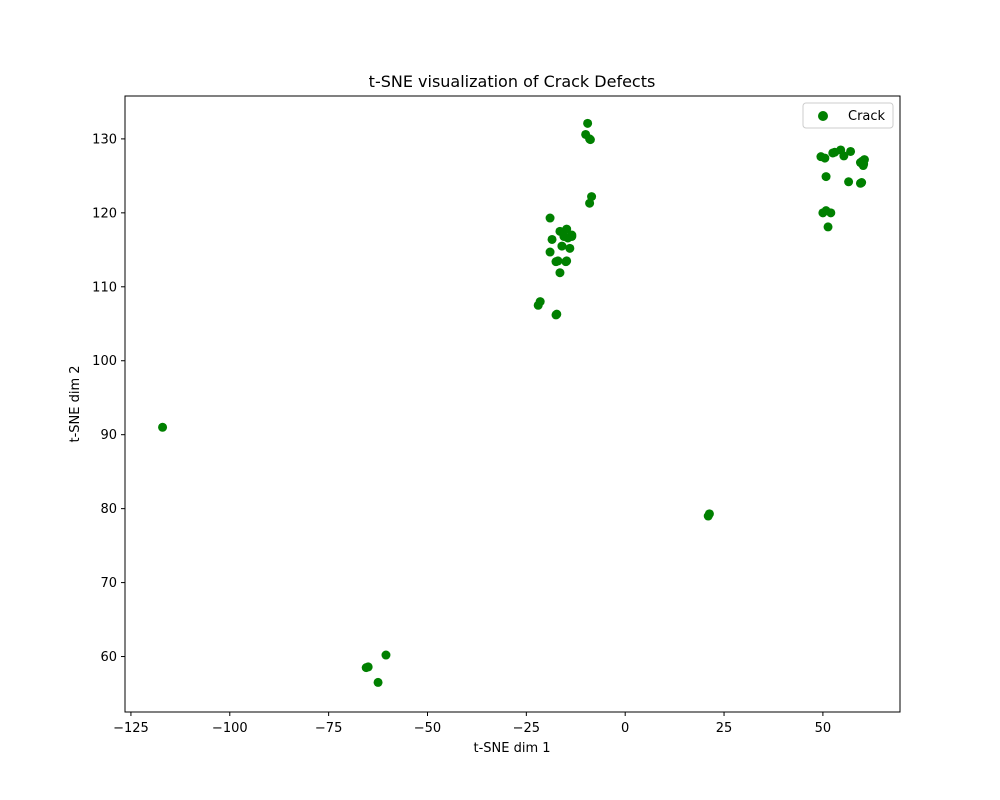  What do you see at coordinates (104, 361) in the screenshot?
I see `y-tick-label: 100` at bounding box center [104, 361].